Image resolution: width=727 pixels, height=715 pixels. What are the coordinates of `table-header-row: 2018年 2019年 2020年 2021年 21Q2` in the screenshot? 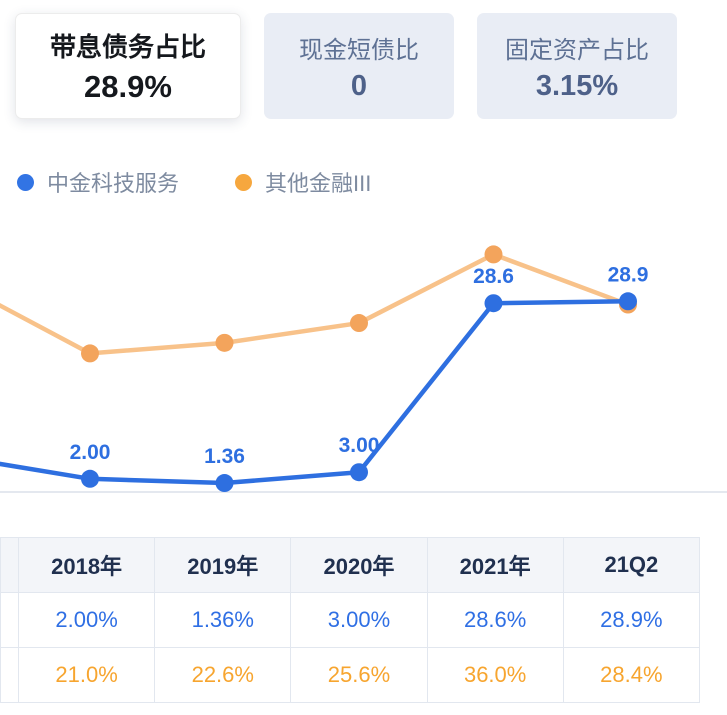 It's located at (350, 565).